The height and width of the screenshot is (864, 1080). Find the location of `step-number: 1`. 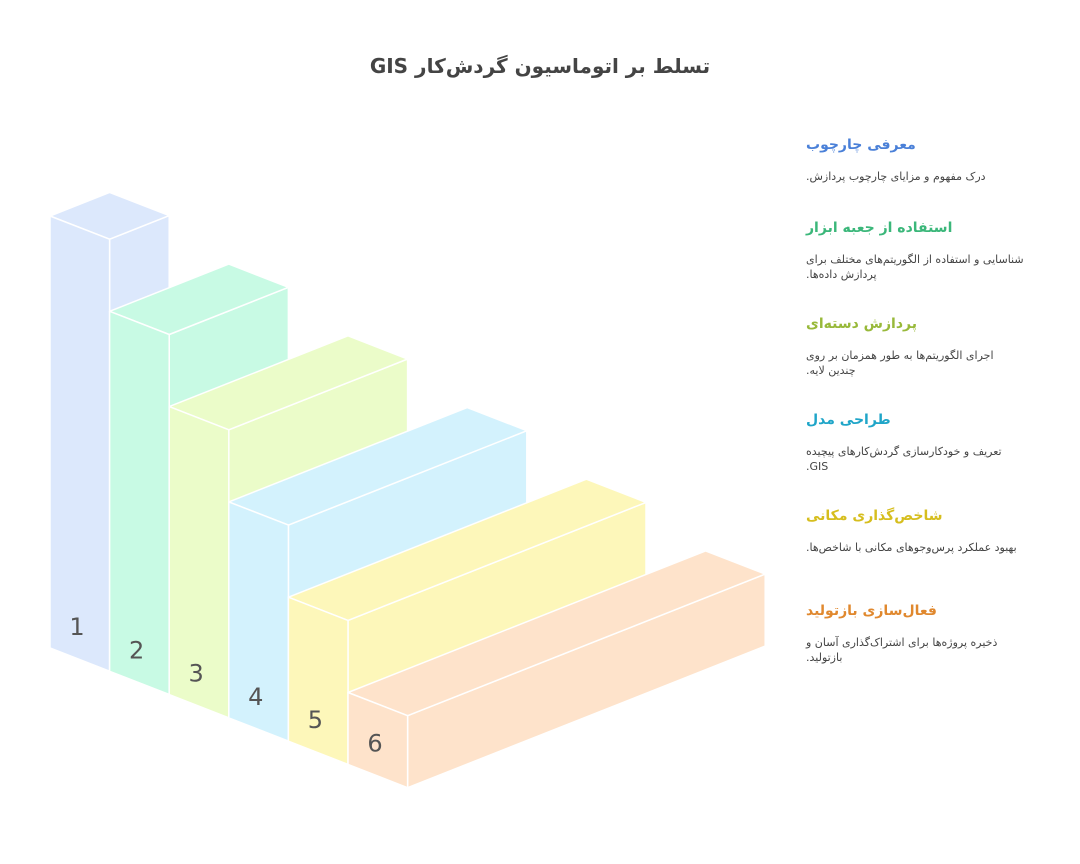

step-number: 1 is located at coordinates (76, 627).